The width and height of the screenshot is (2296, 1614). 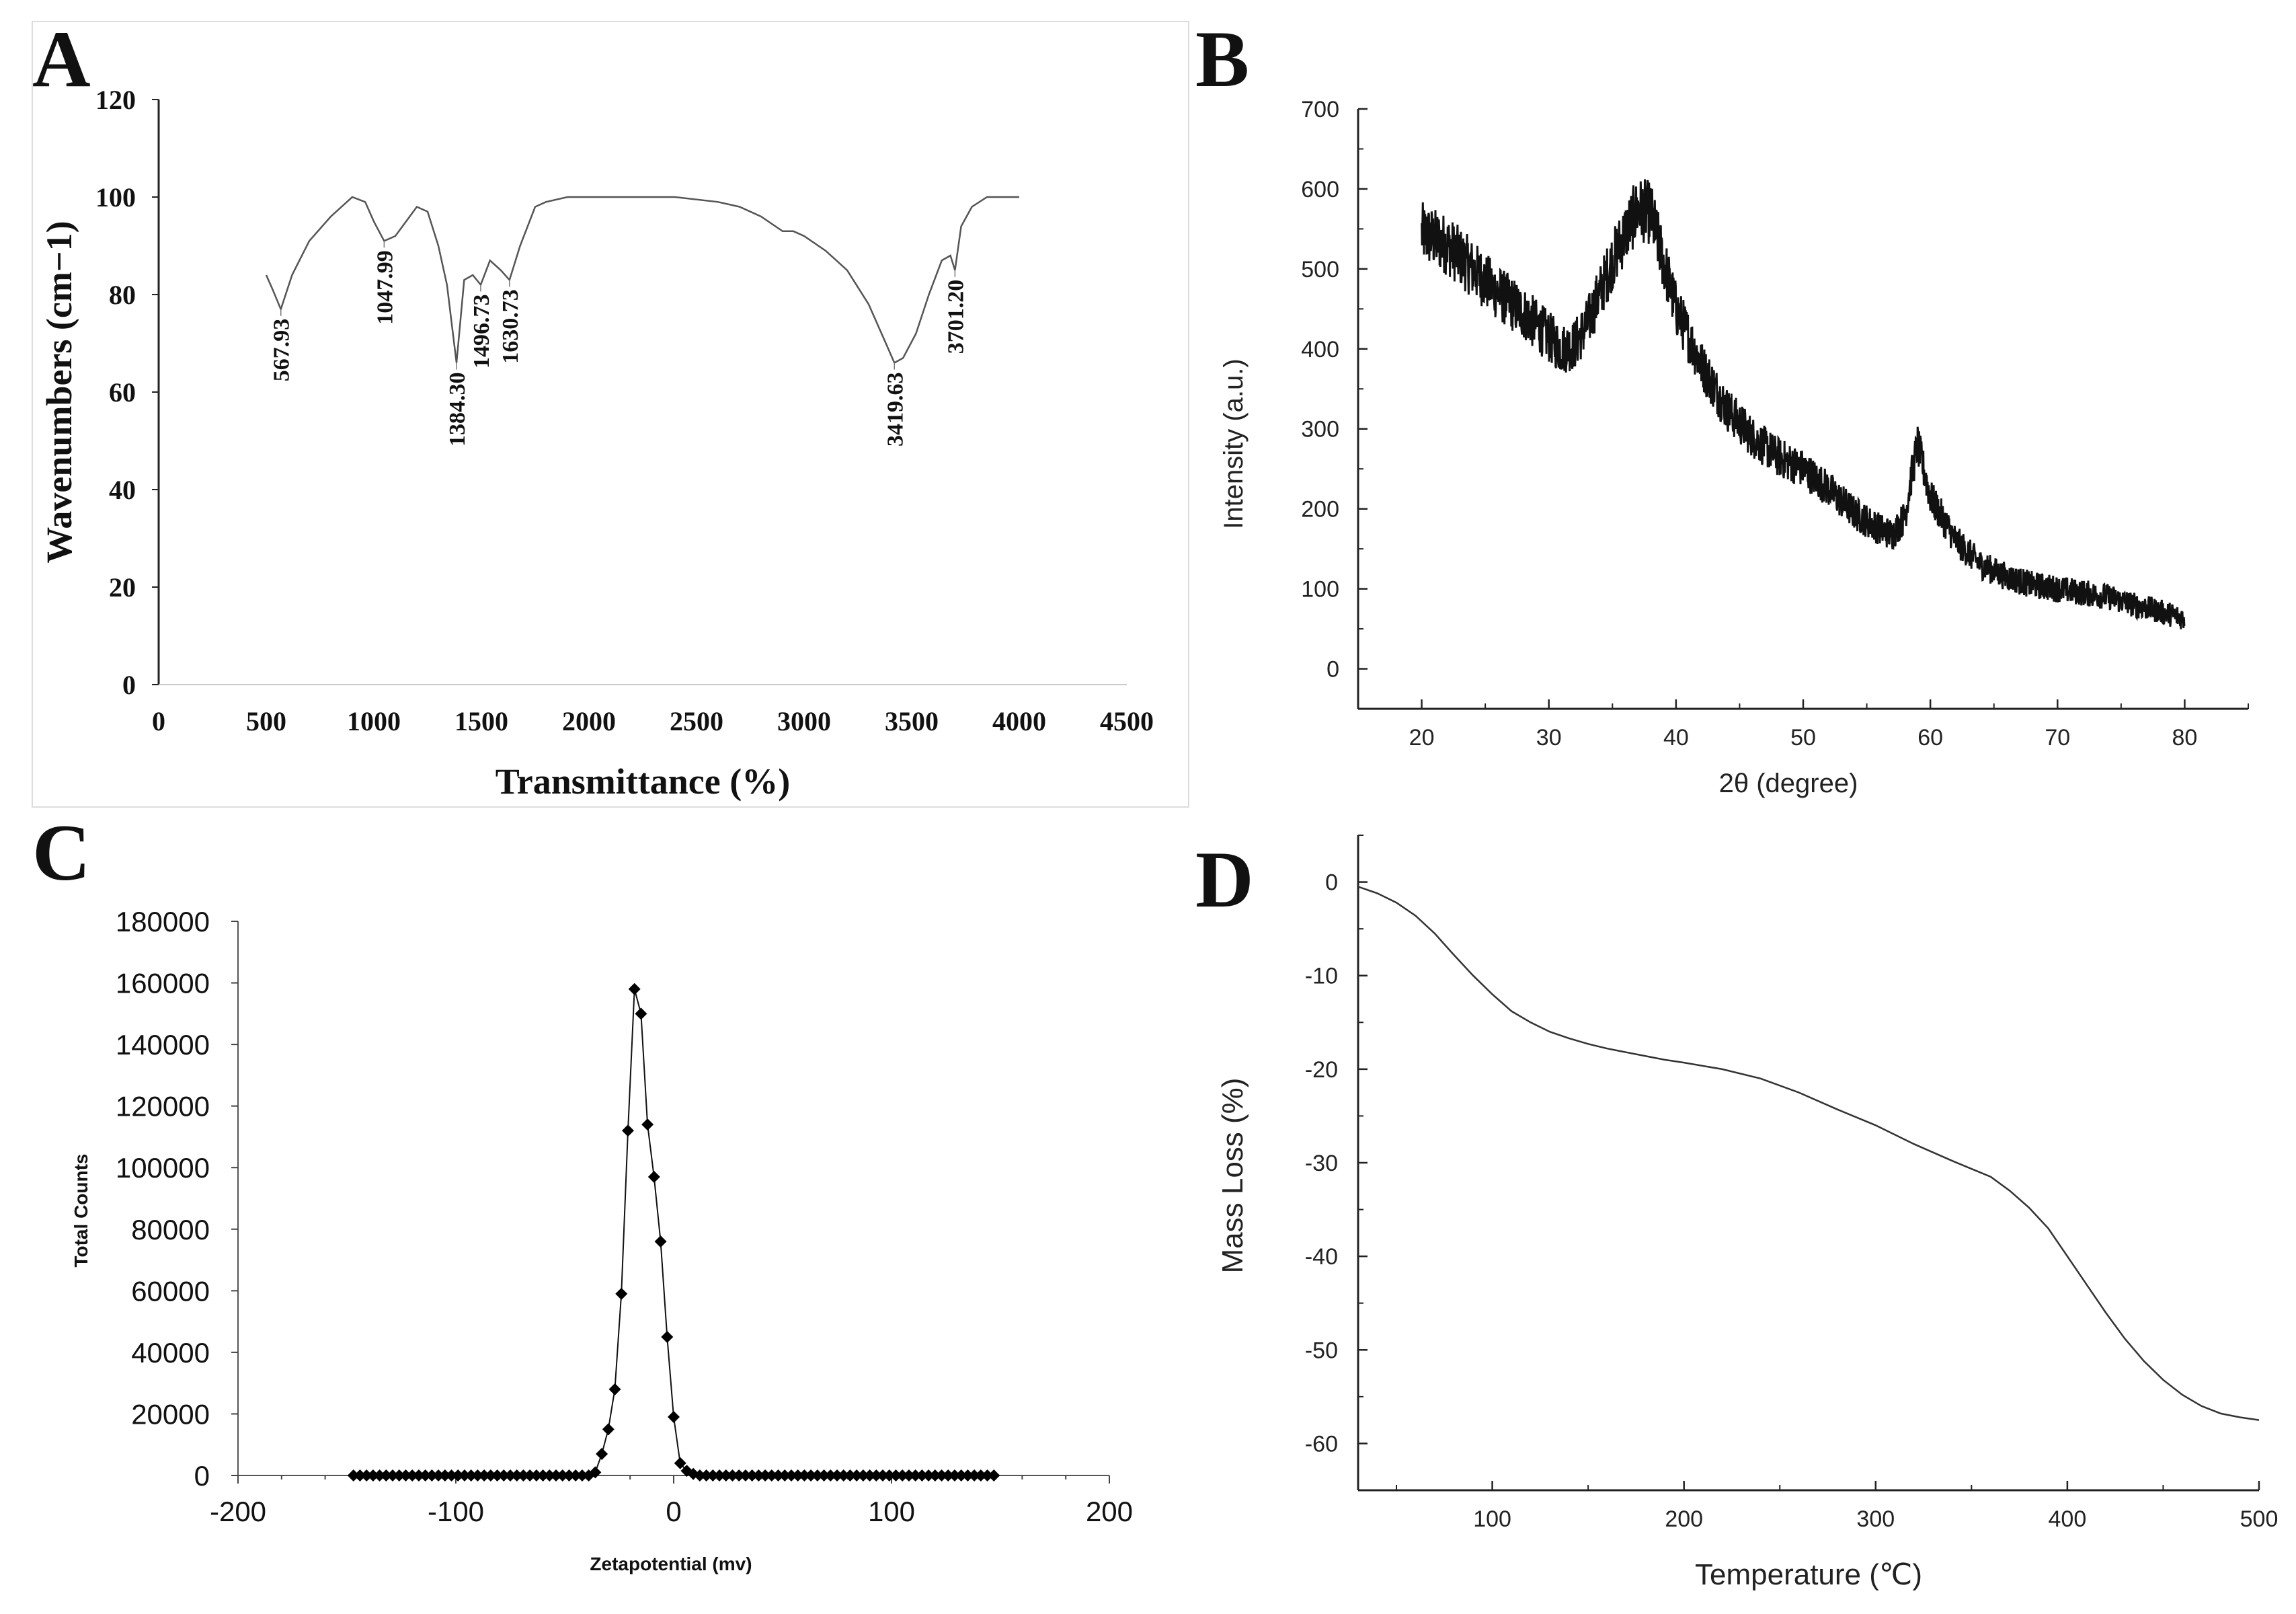 What do you see at coordinates (955, 317) in the screenshot?
I see `panel-a-peak-label: 3701.20` at bounding box center [955, 317].